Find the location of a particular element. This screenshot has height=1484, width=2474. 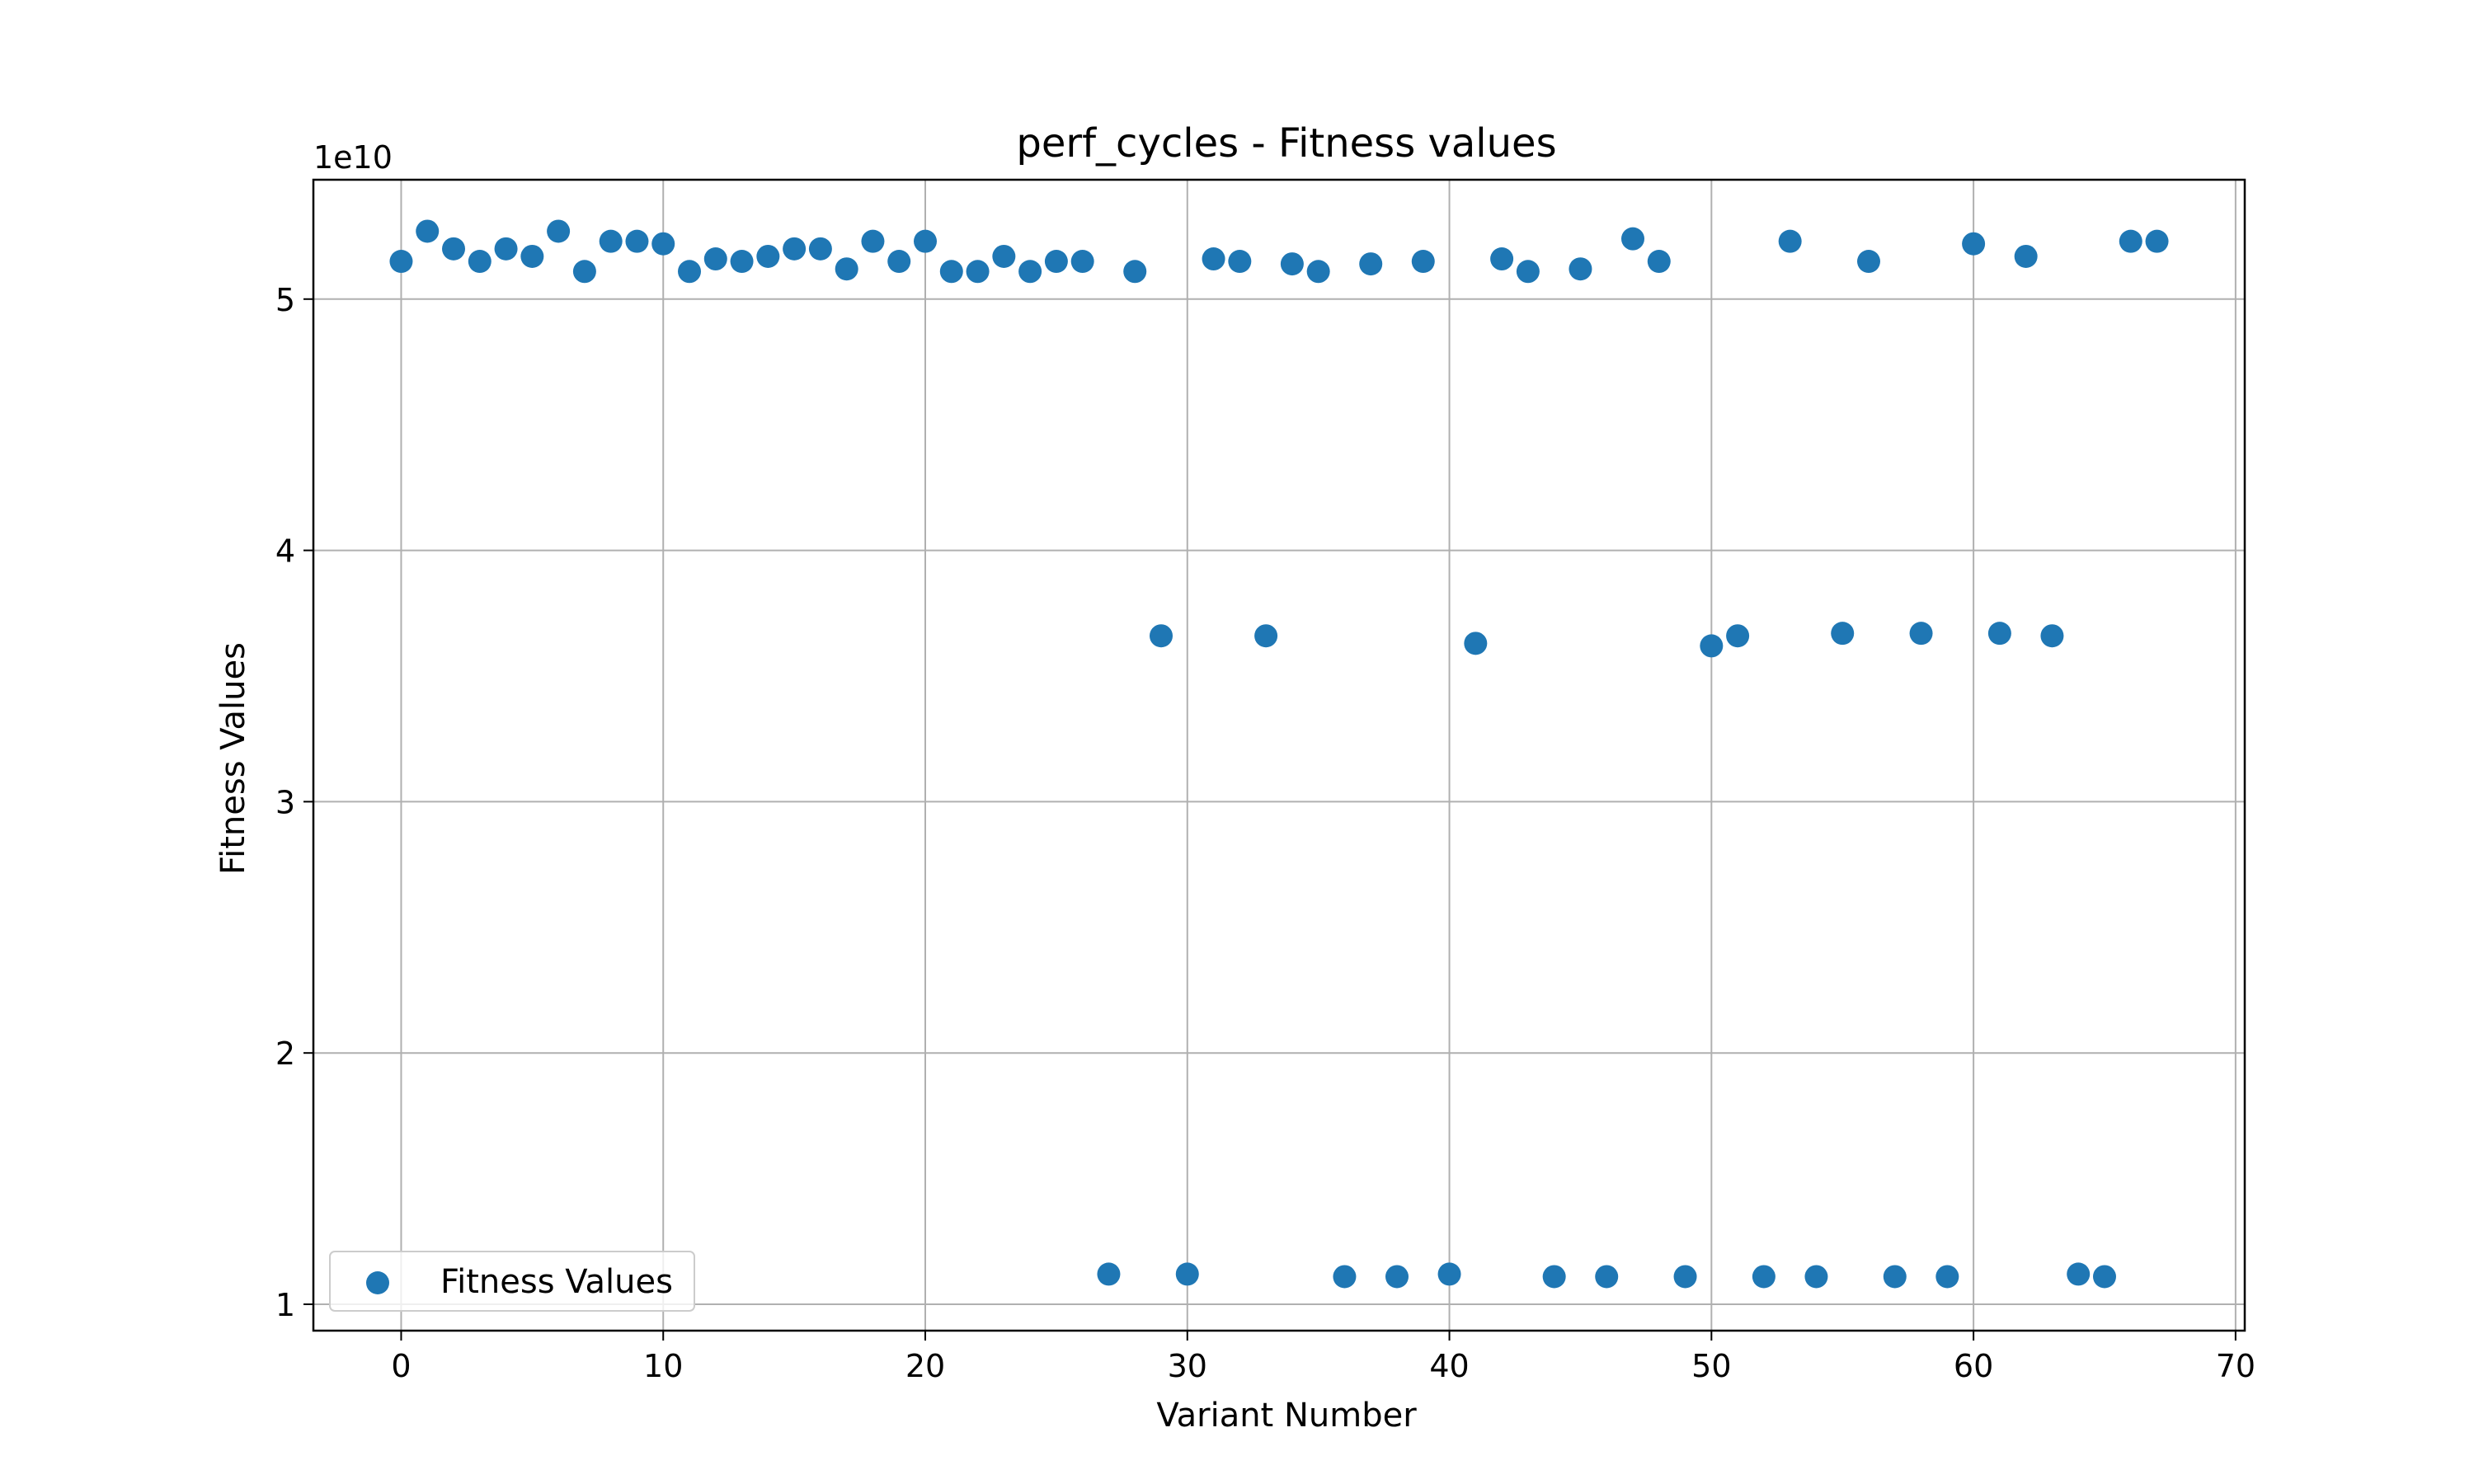

y-tick-label: 5 is located at coordinates (285, 300).